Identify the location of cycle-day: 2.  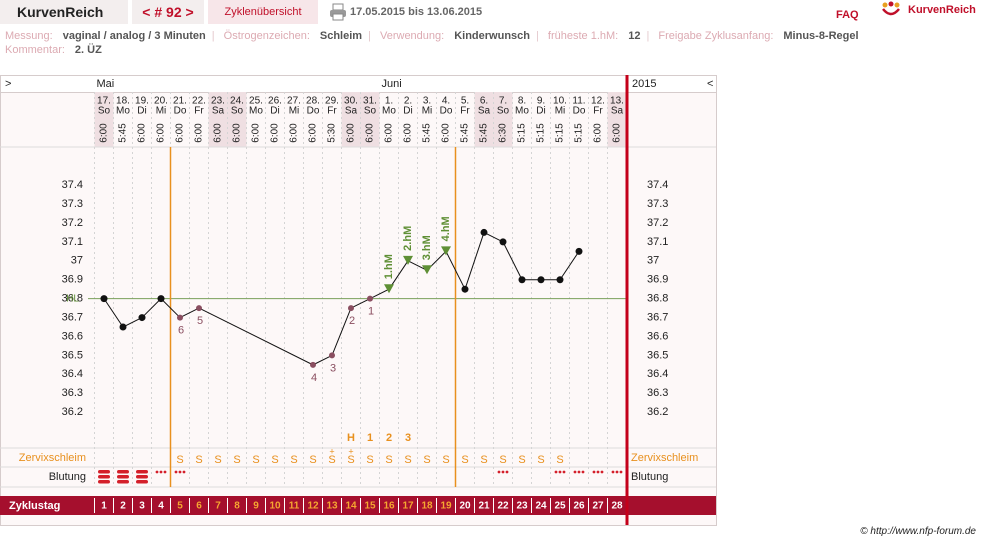
(123, 506).